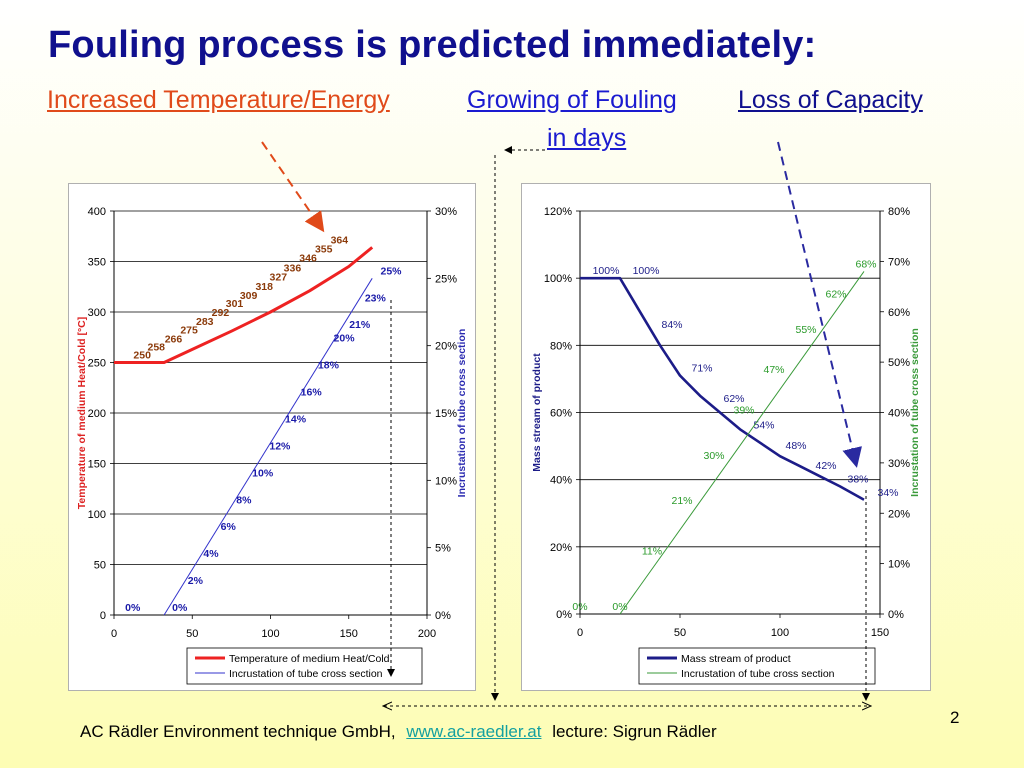 The height and width of the screenshot is (768, 1024). What do you see at coordinates (82, 413) in the screenshot?
I see `chart1-y-axis-title: Temperature of medium Heat/Cold [°C]` at bounding box center [82, 413].